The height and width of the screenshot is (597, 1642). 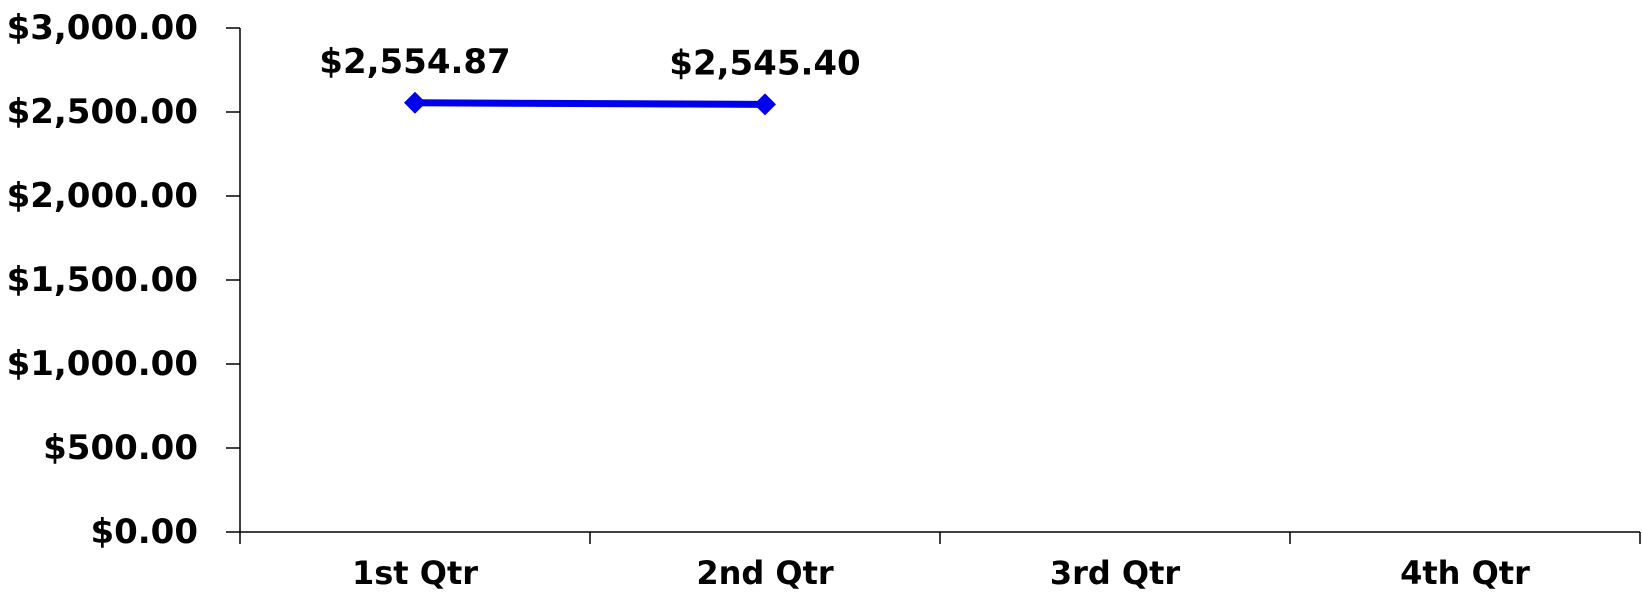 What do you see at coordinates (102, 28) in the screenshot?
I see `y-tick-label: $3,000.00` at bounding box center [102, 28].